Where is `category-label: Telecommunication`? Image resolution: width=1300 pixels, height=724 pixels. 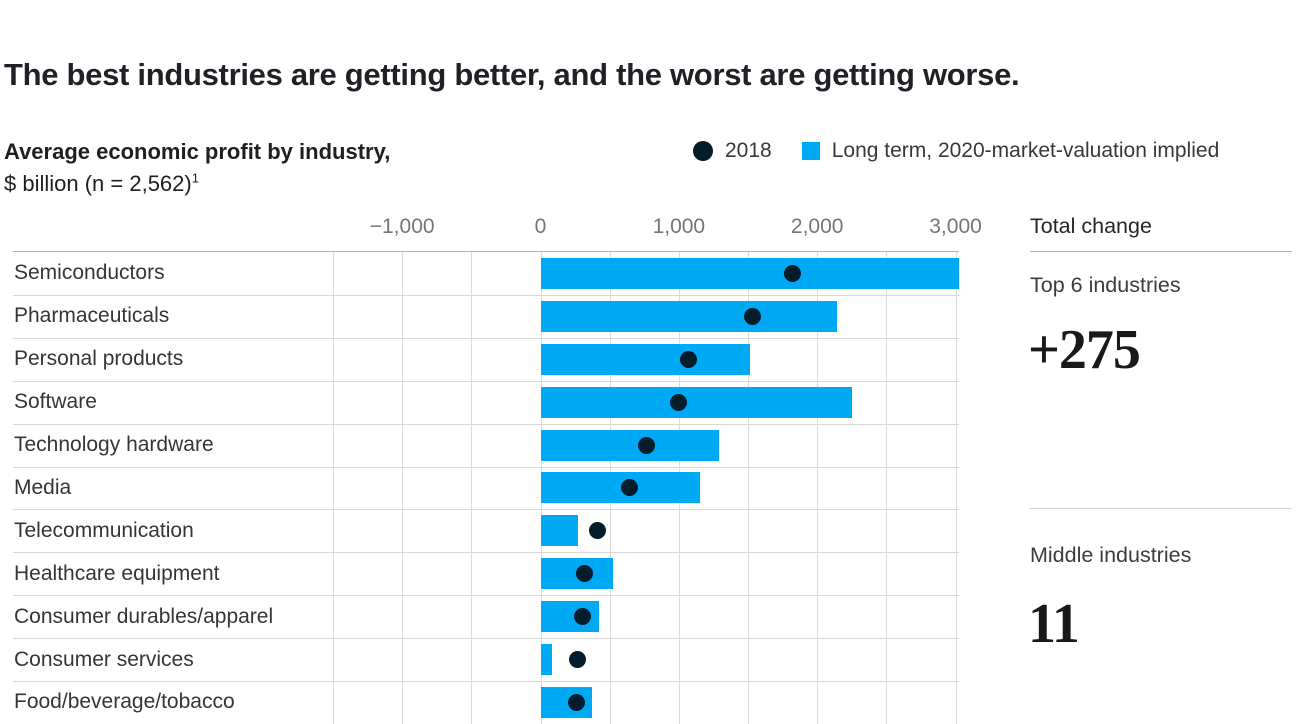
category-label: Telecommunication is located at coordinates (104, 530).